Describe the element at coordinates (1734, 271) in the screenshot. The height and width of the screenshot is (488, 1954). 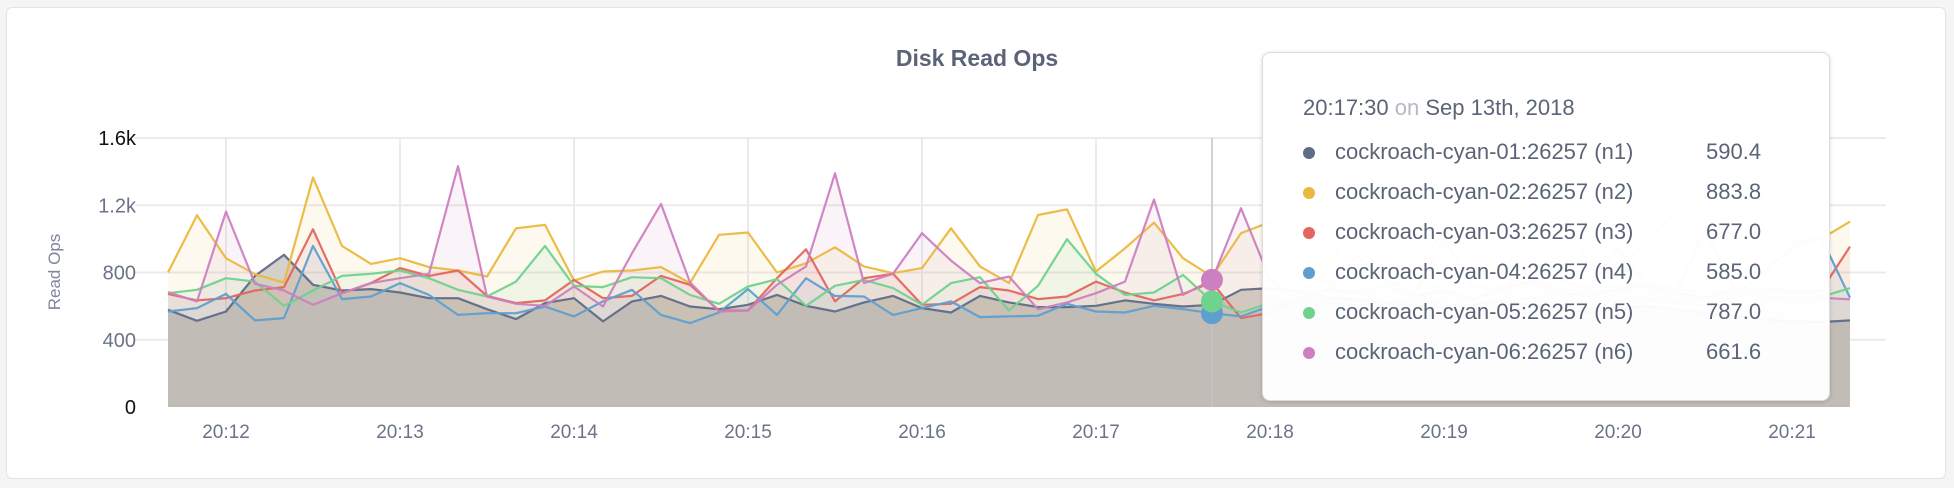
I see `tooltip-series-value: 585.0` at that location.